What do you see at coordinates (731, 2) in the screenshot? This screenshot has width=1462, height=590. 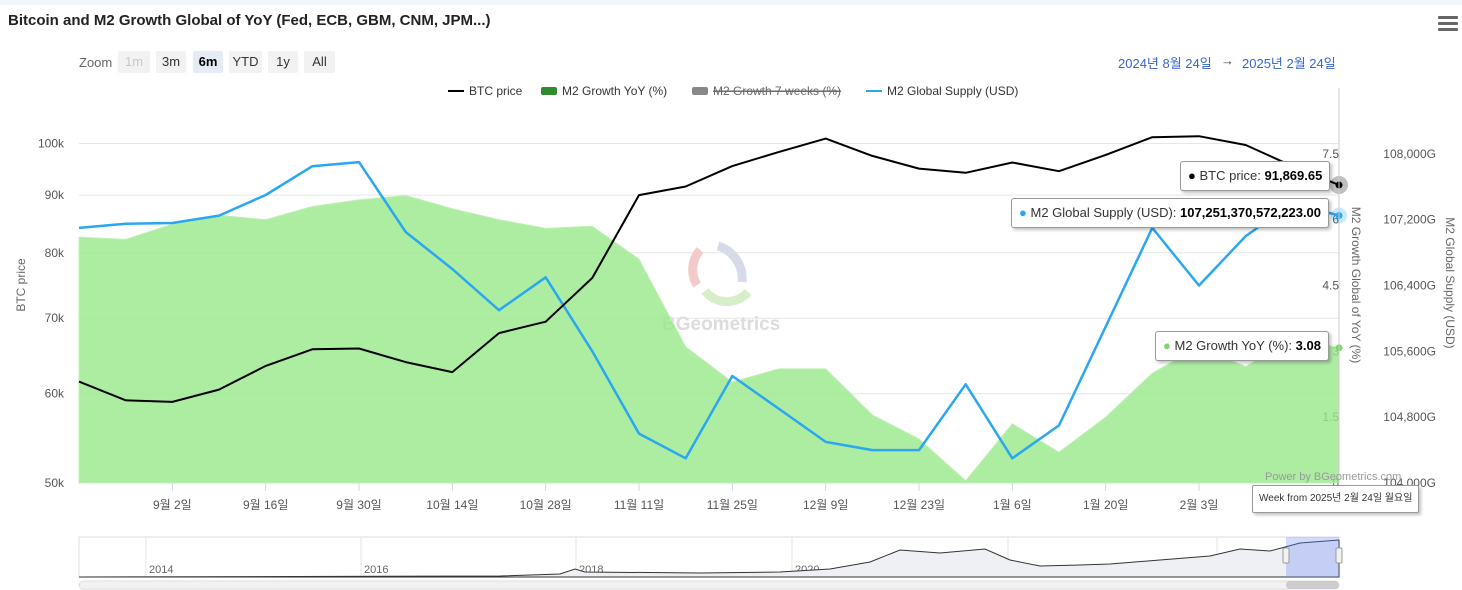 I see `top-strip` at bounding box center [731, 2].